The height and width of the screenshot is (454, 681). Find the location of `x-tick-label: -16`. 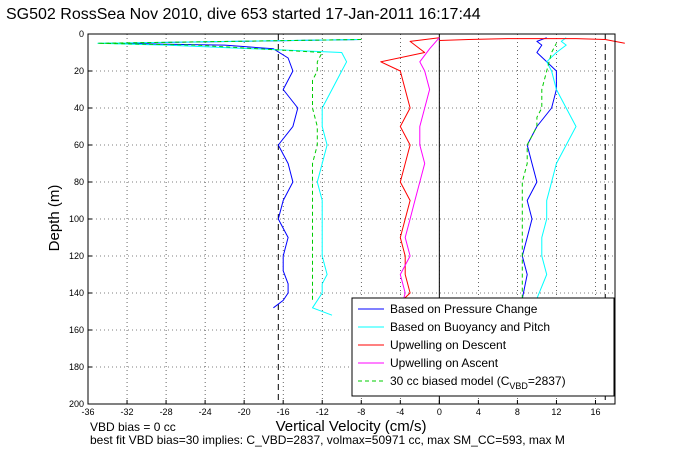

x-tick-label: -16 is located at coordinates (283, 412).